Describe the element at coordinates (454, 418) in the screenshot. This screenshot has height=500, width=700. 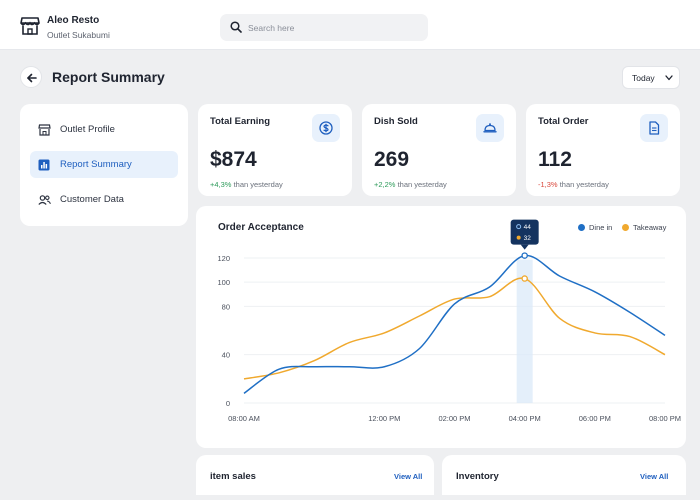
I see `x-tick-label: 02:00 PM` at that location.